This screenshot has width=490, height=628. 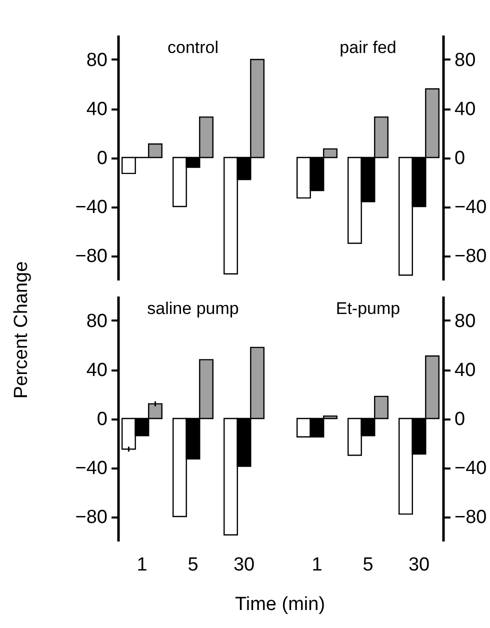 What do you see at coordinates (193, 308) in the screenshot?
I see `chart-title: saline pump` at bounding box center [193, 308].